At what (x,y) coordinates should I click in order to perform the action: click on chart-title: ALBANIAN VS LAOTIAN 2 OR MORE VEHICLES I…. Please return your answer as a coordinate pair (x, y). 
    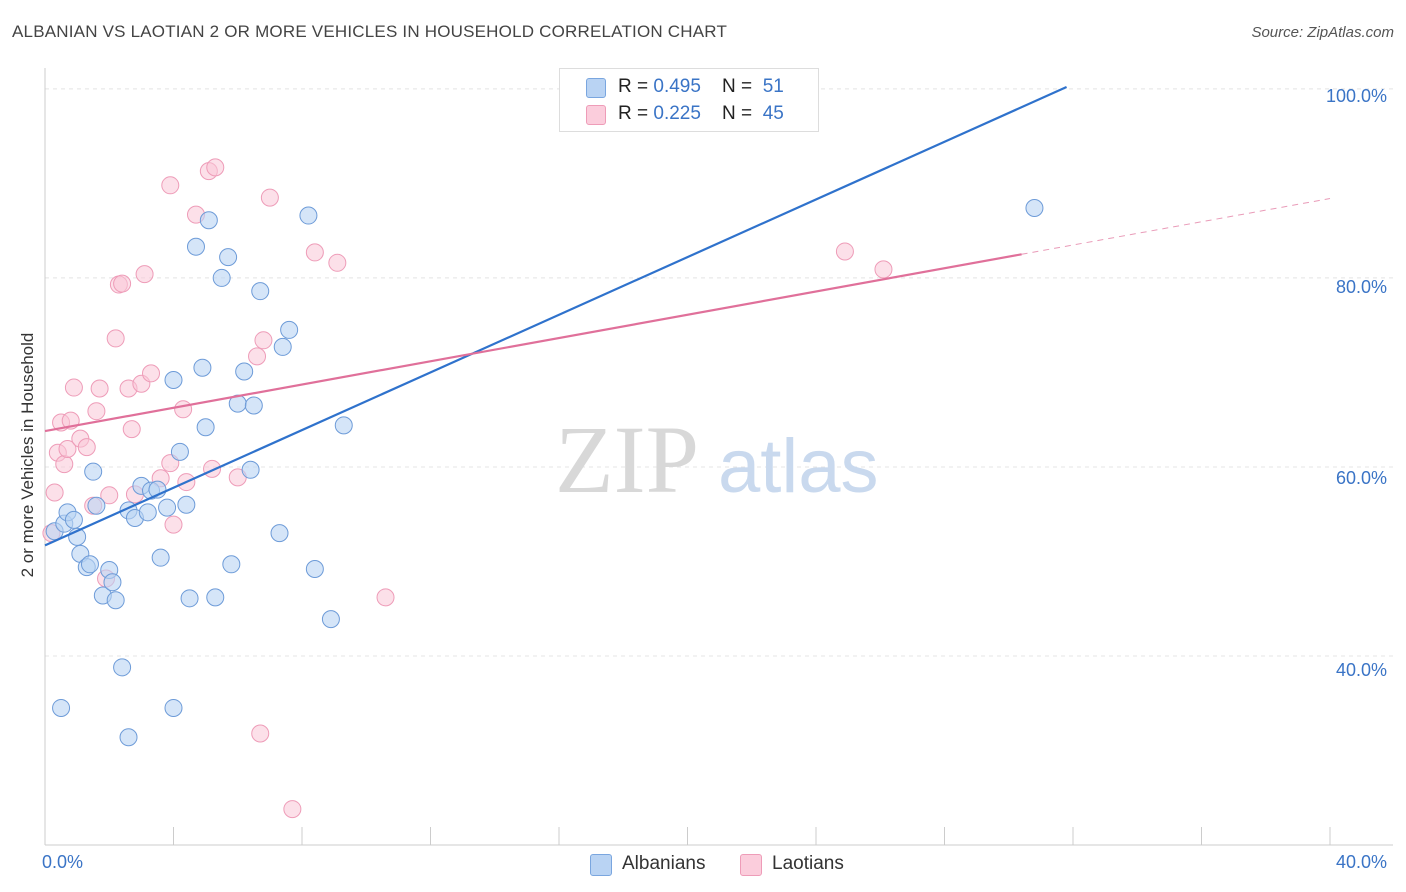
    Looking at the image, I should click on (370, 31).